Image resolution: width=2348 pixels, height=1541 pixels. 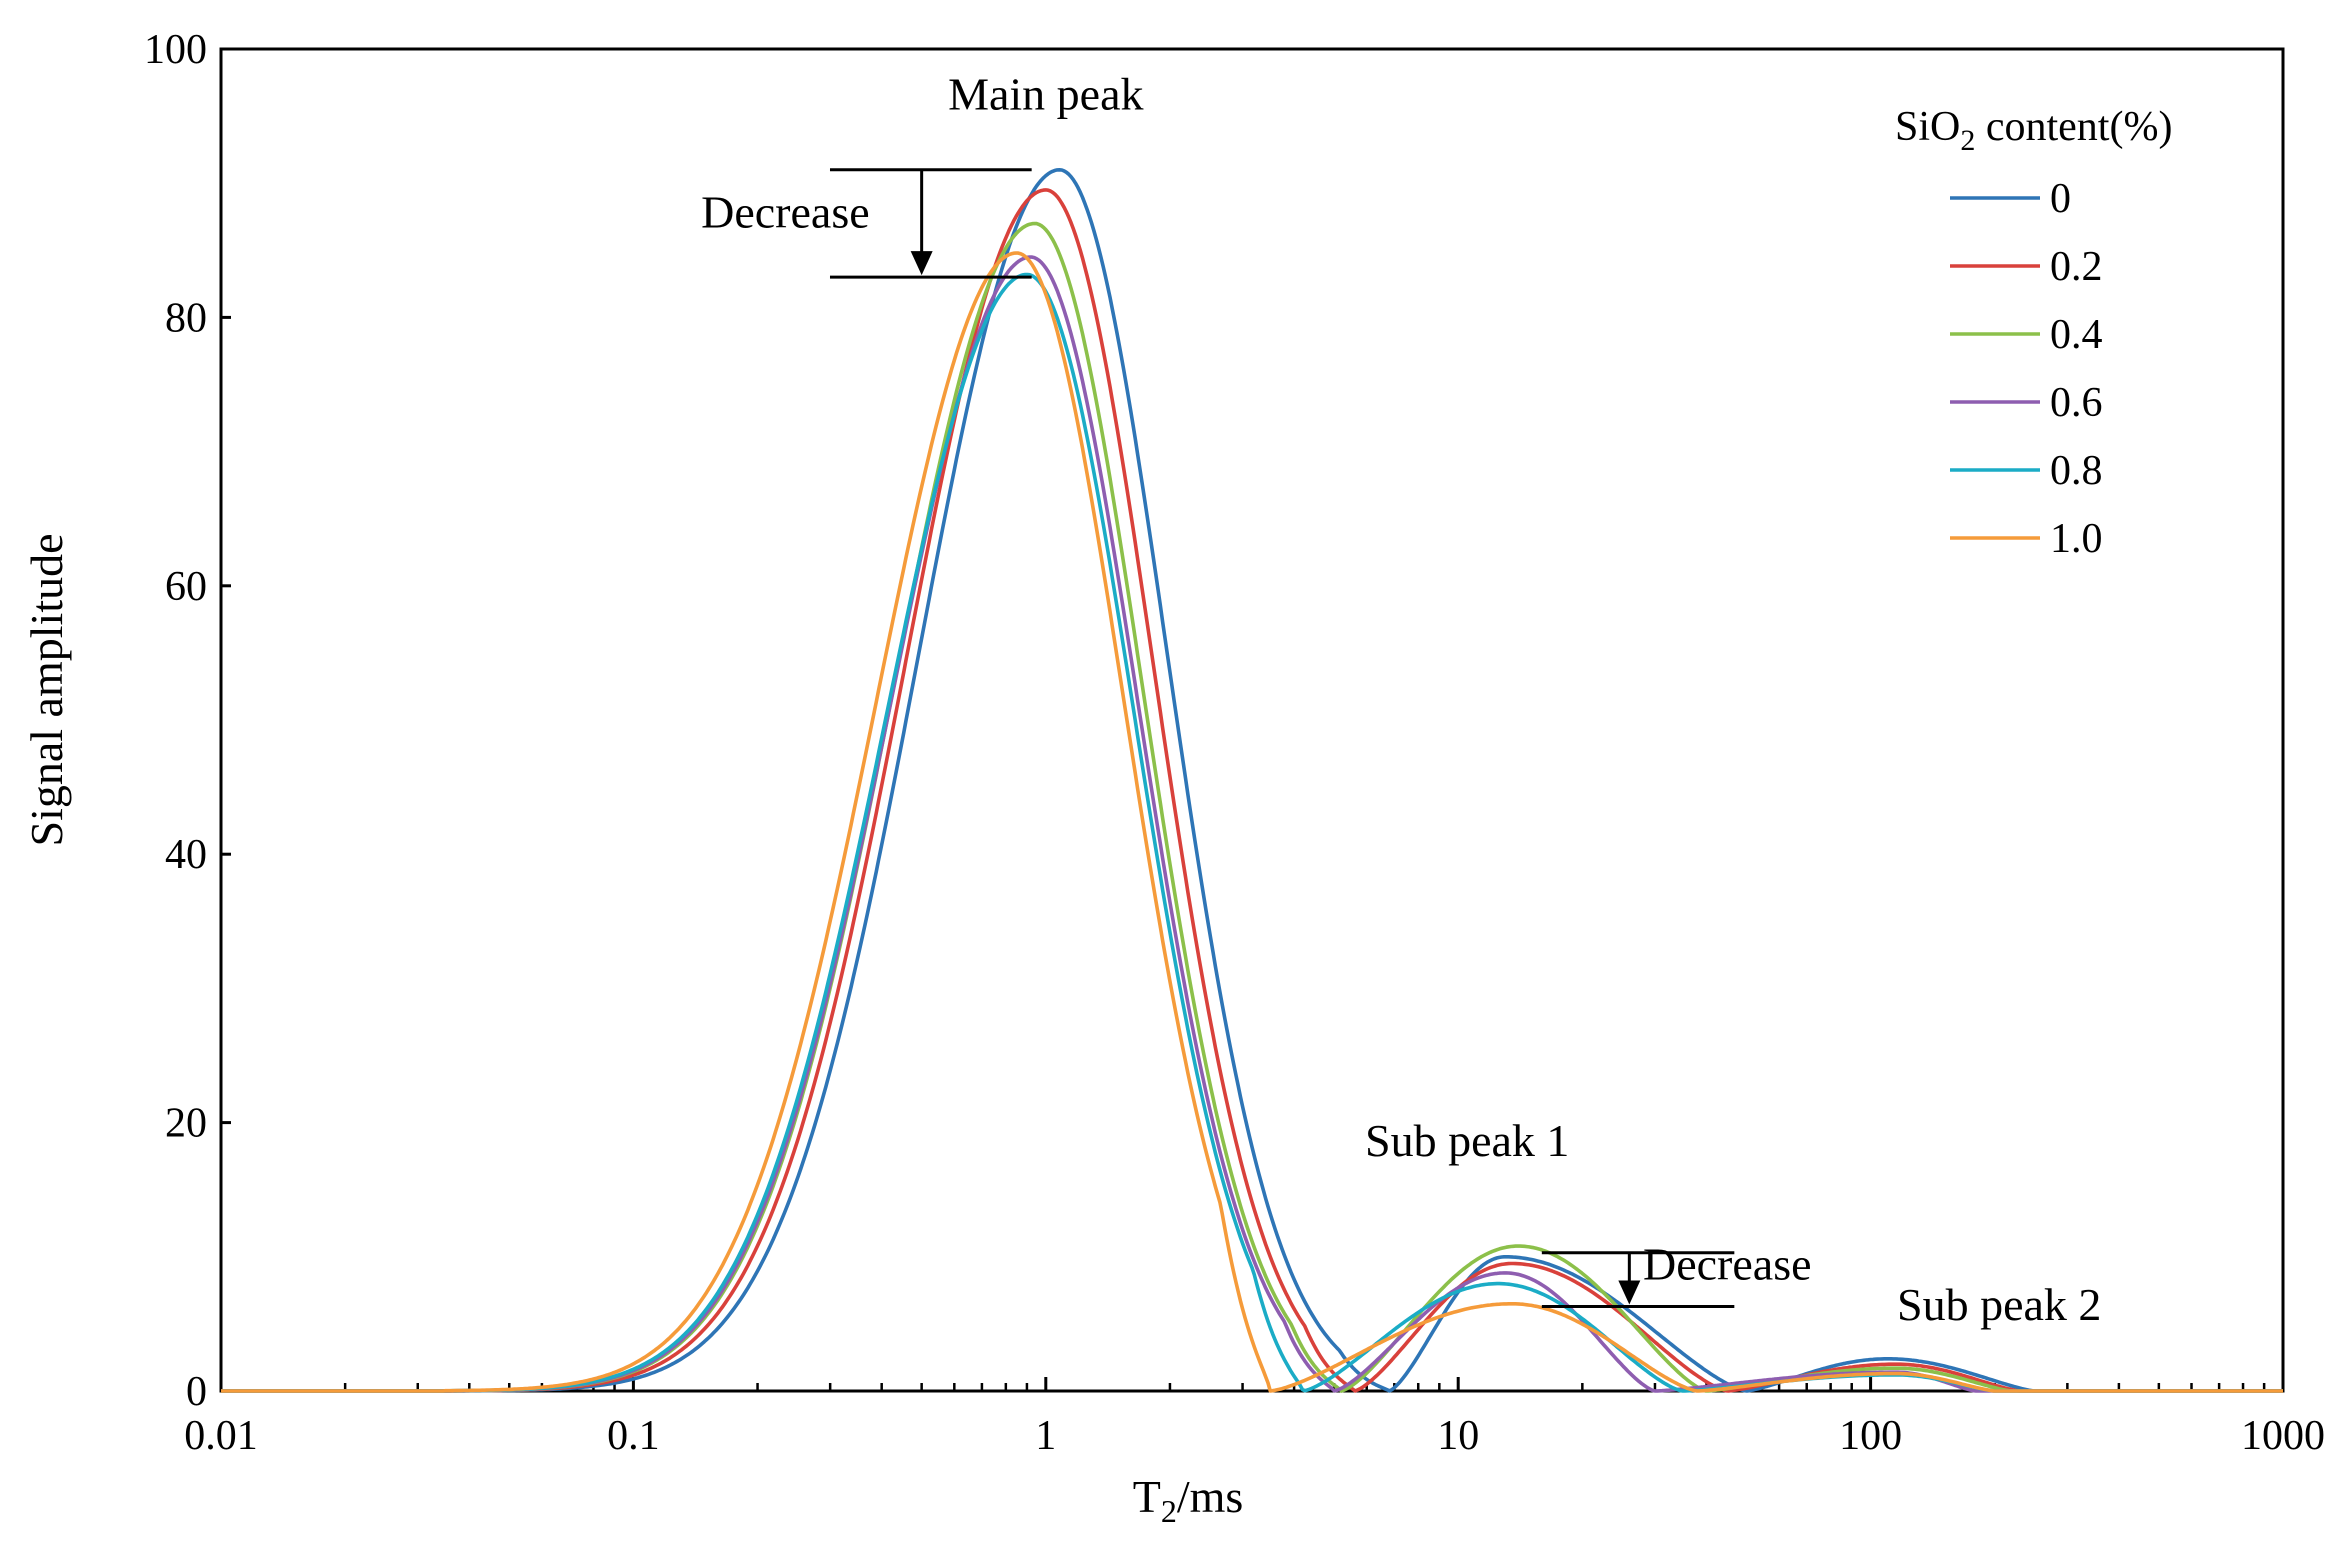 What do you see at coordinates (221, 1436) in the screenshot?
I see `x-tick-label: 0.01` at bounding box center [221, 1436].